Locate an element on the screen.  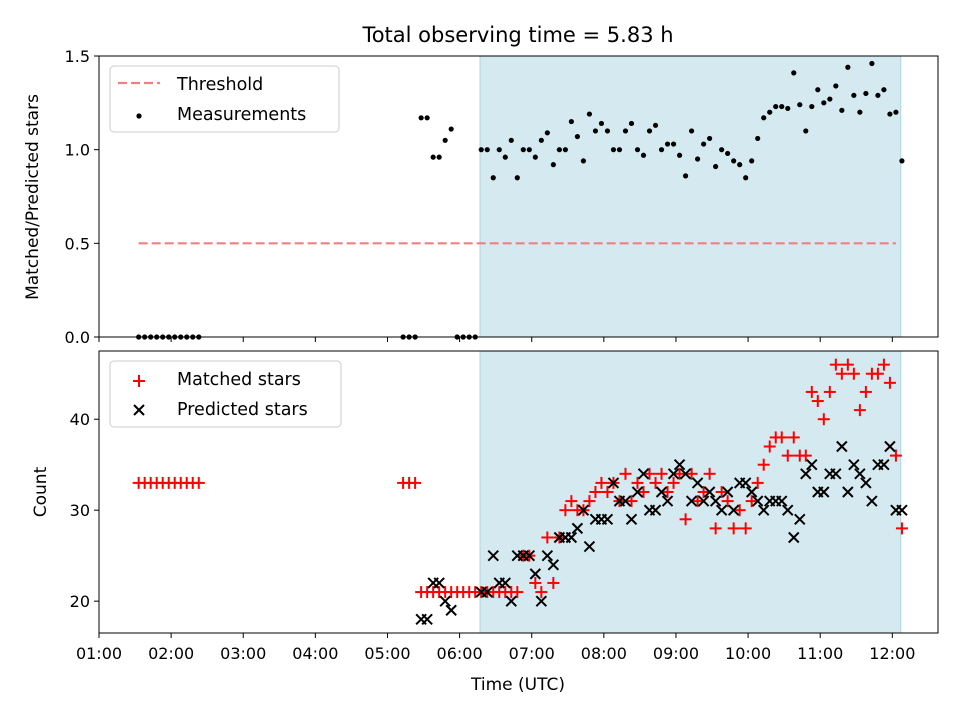
top-y-tick-label: 0.0 is located at coordinates (77, 337).